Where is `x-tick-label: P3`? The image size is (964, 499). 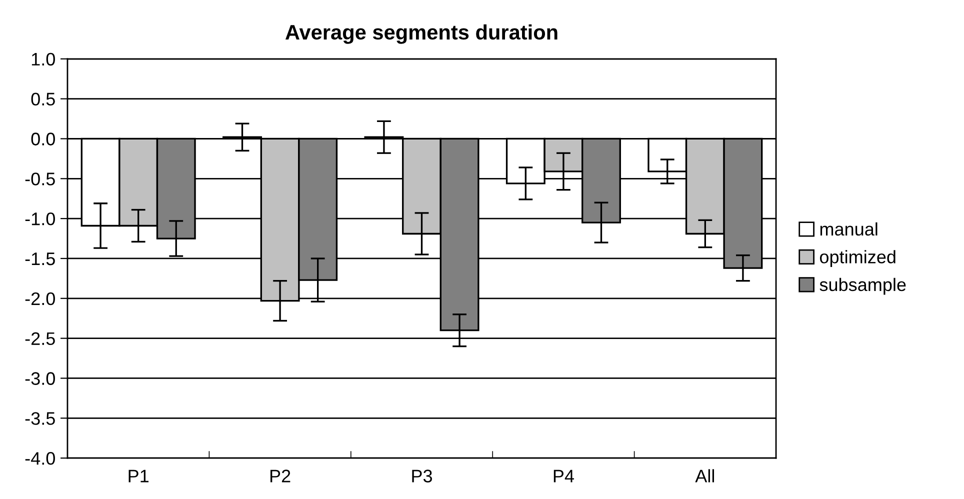
x-tick-label: P3 is located at coordinates (422, 476).